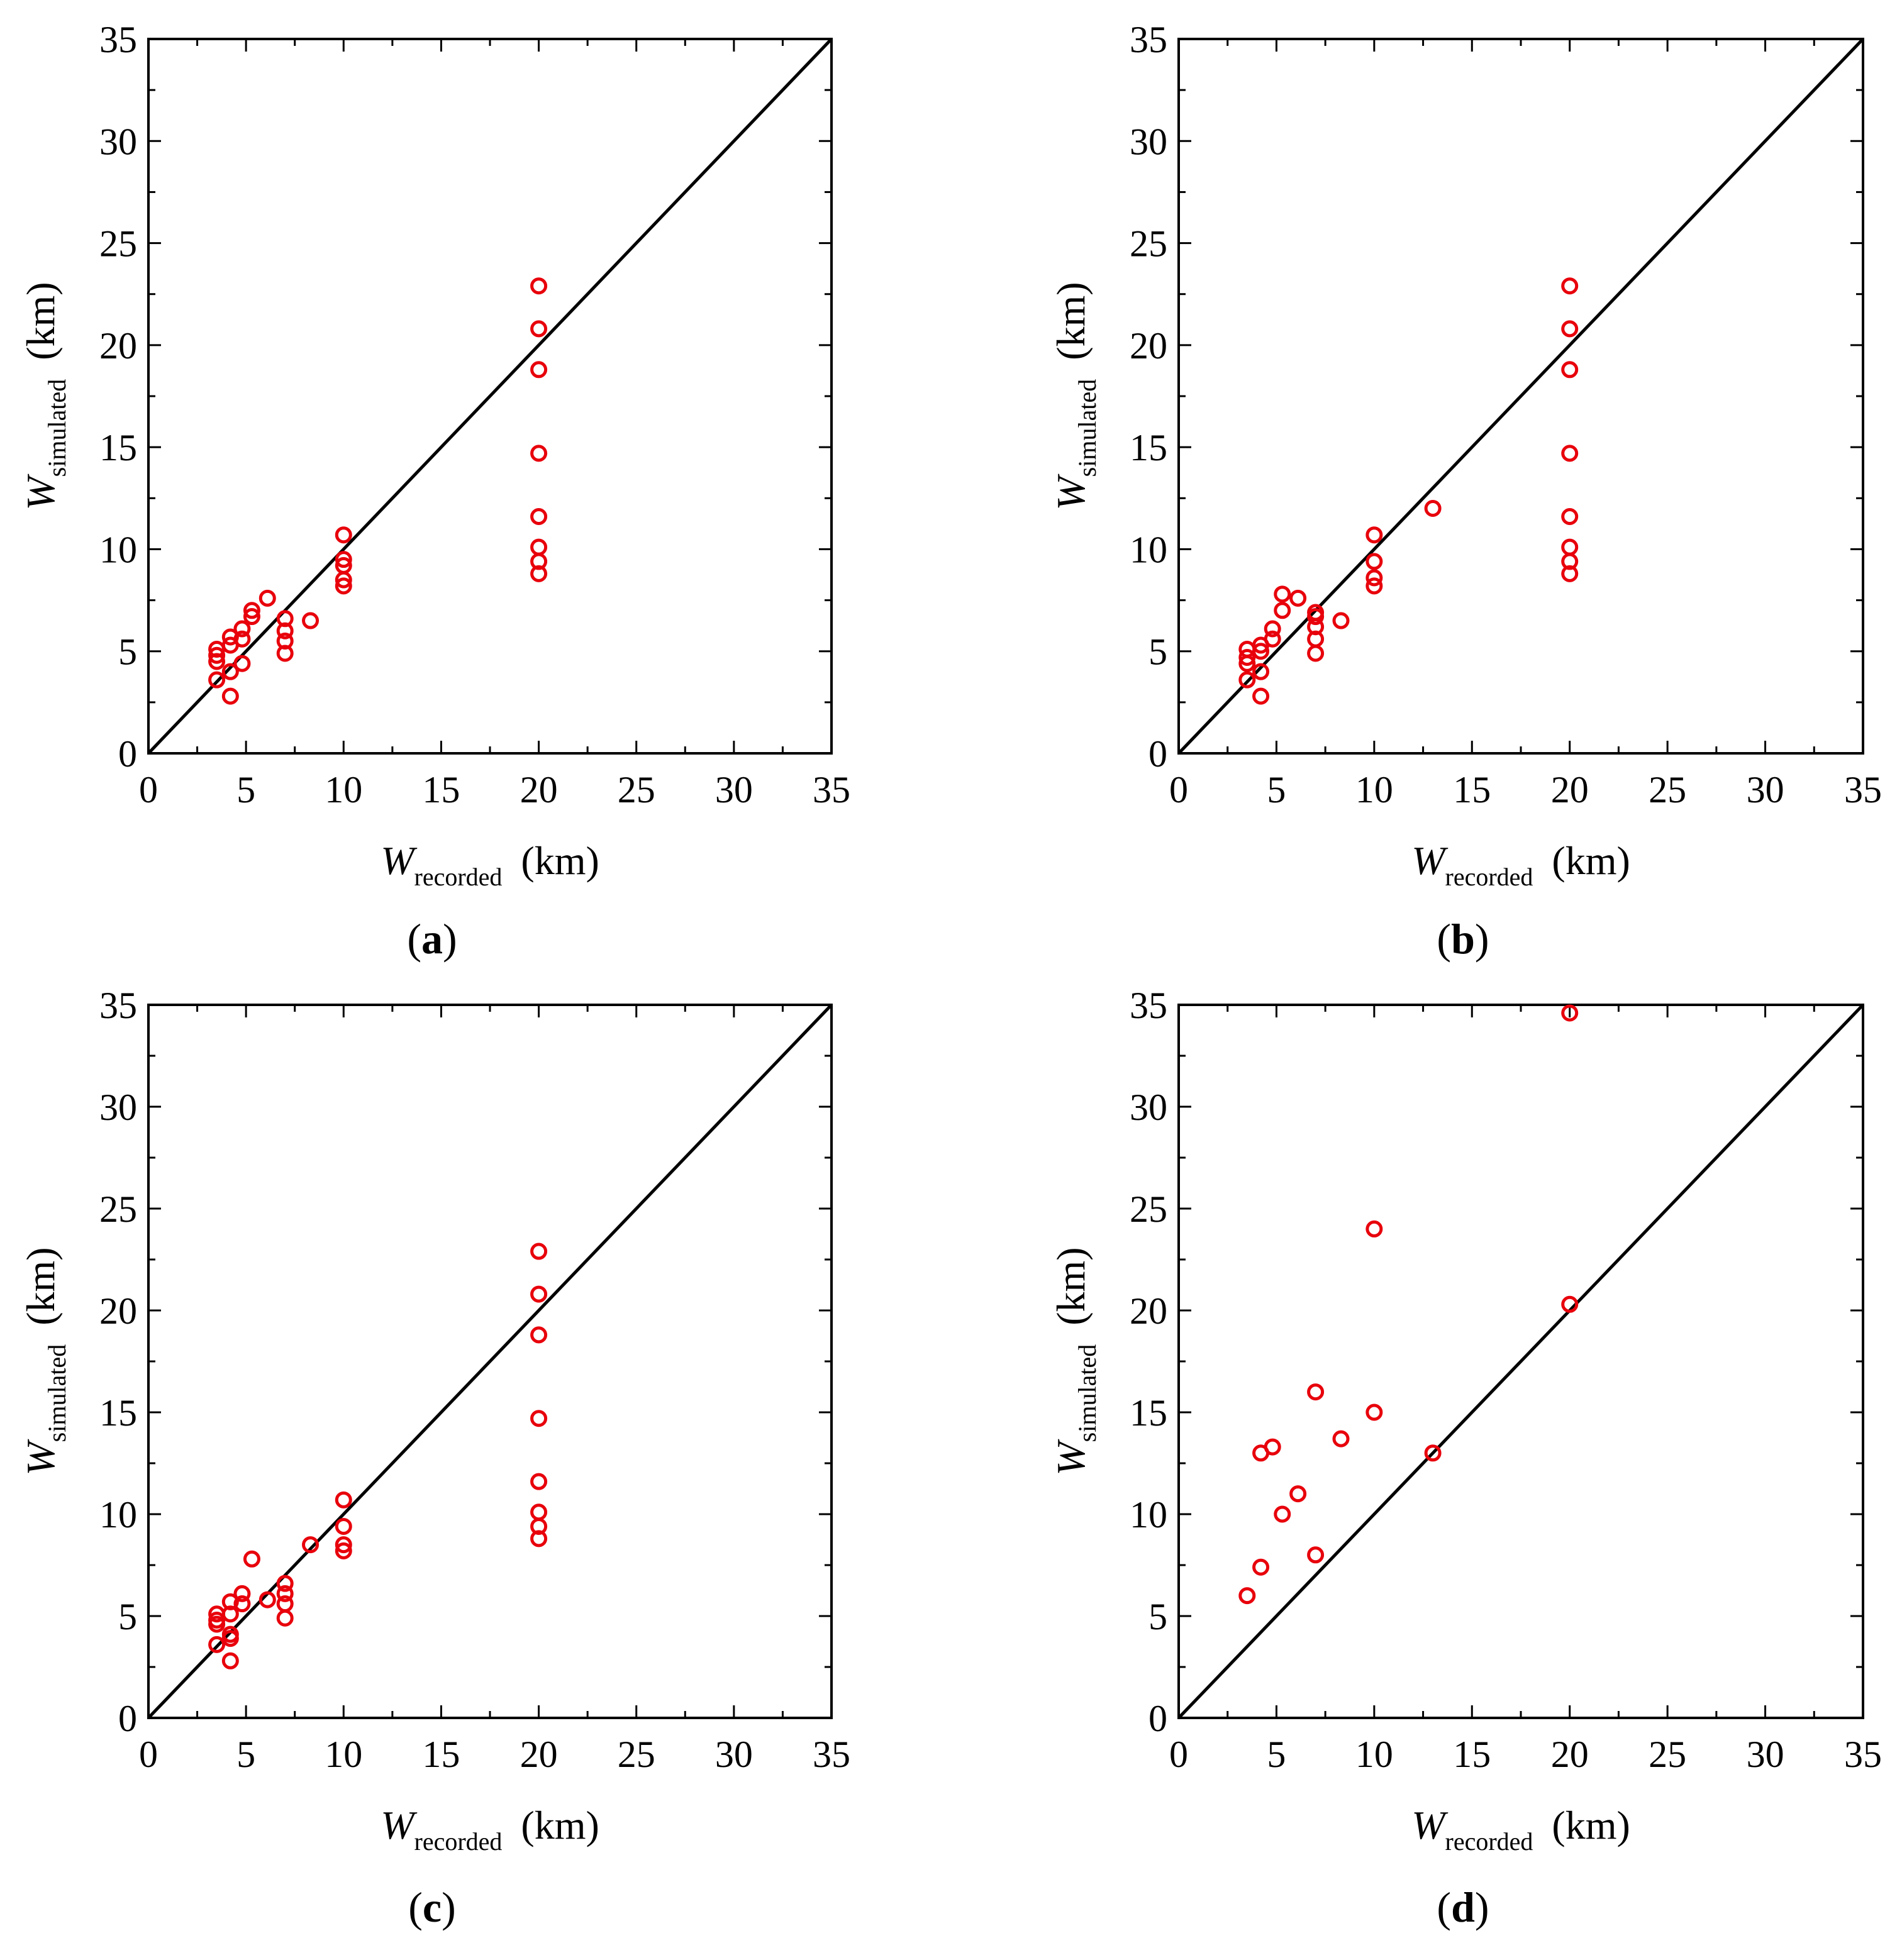 This screenshot has width=1902, height=1960. I want to click on panel-label-close: ), so click(450, 939).